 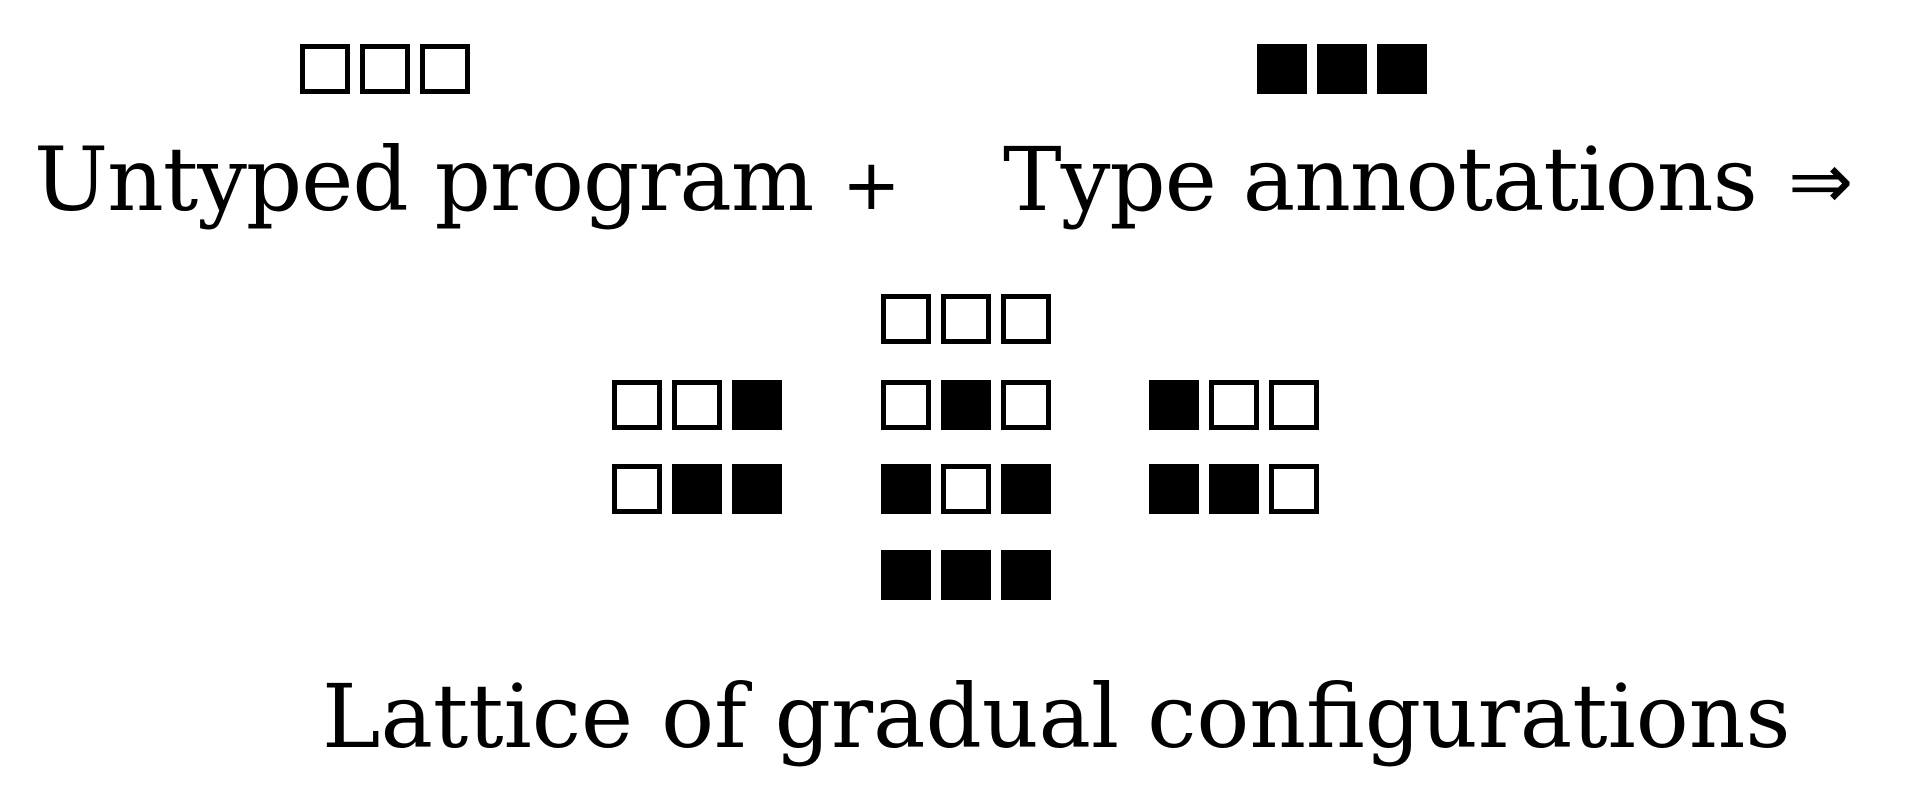 What do you see at coordinates (1821, 182) in the screenshot?
I see `implies-arrow-icon: ⇒` at bounding box center [1821, 182].